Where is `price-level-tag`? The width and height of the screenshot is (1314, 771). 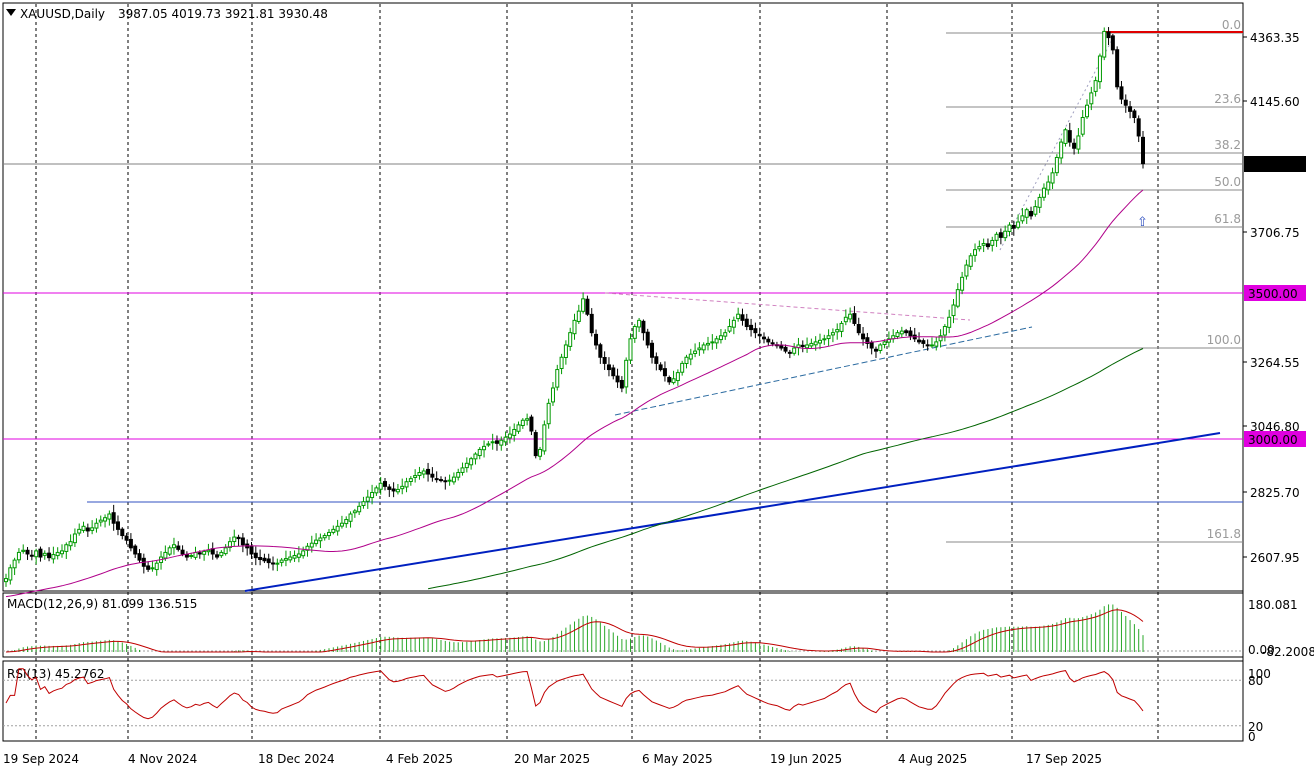 price-level-tag is located at coordinates (1275, 293).